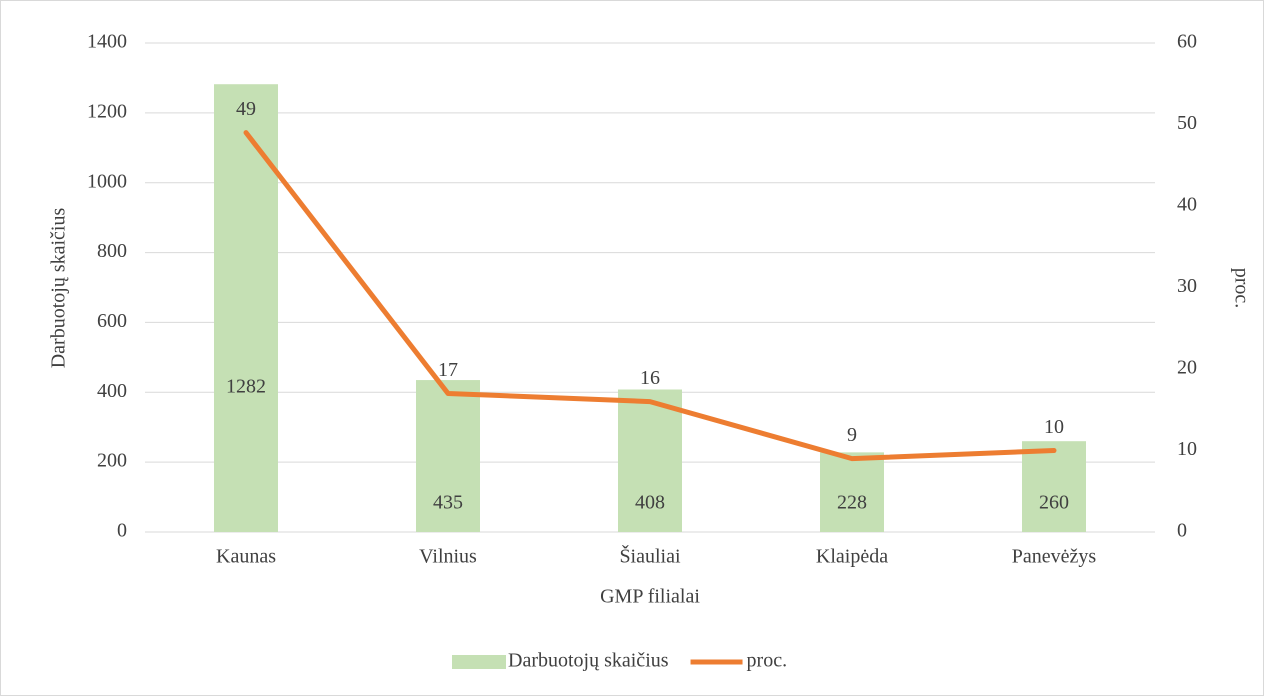 The image size is (1264, 696). Describe the element at coordinates (852, 503) in the screenshot. I see `bar-value-label: 228` at that location.